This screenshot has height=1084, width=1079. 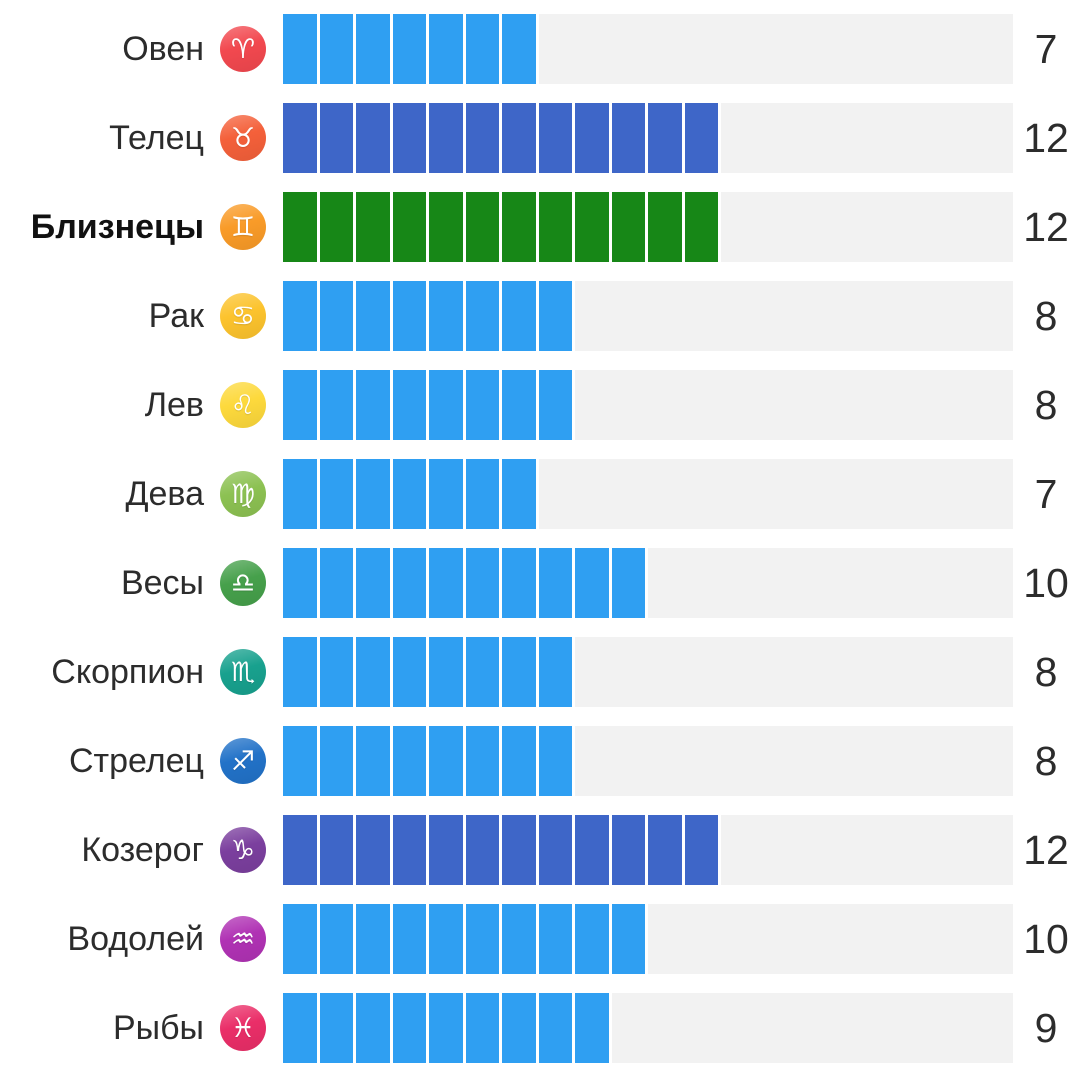 What do you see at coordinates (164, 493) in the screenshot?
I see `zodiac-label: Дева` at bounding box center [164, 493].